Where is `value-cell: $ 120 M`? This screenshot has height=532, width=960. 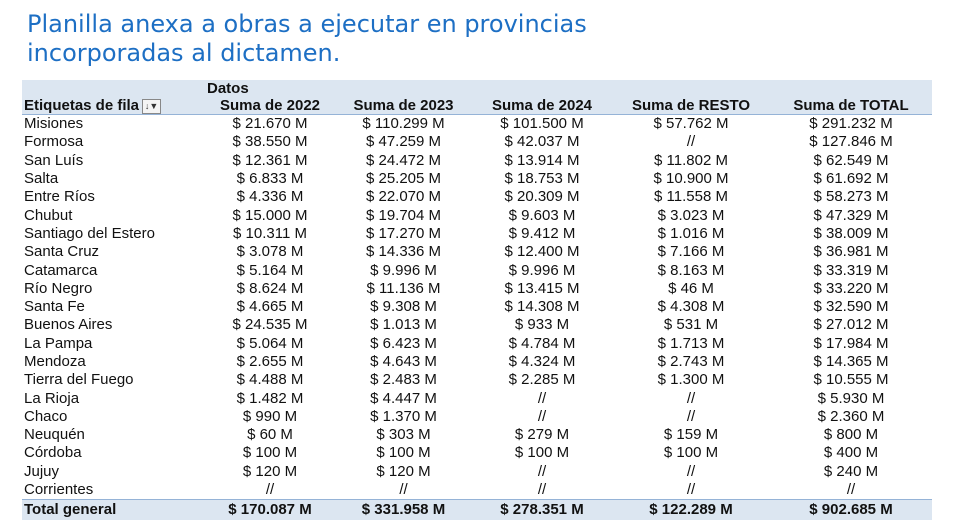 value-cell: $ 120 M is located at coordinates (403, 471).